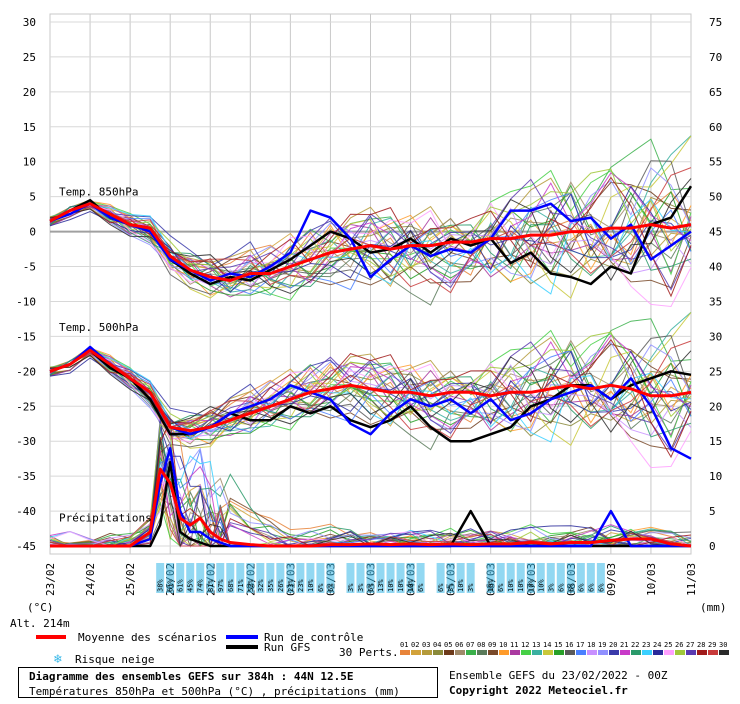 The width and height of the screenshot is (740, 704). What do you see at coordinates (40, 607) in the screenshot?
I see `left-axis-unit: (°C)` at bounding box center [40, 607].